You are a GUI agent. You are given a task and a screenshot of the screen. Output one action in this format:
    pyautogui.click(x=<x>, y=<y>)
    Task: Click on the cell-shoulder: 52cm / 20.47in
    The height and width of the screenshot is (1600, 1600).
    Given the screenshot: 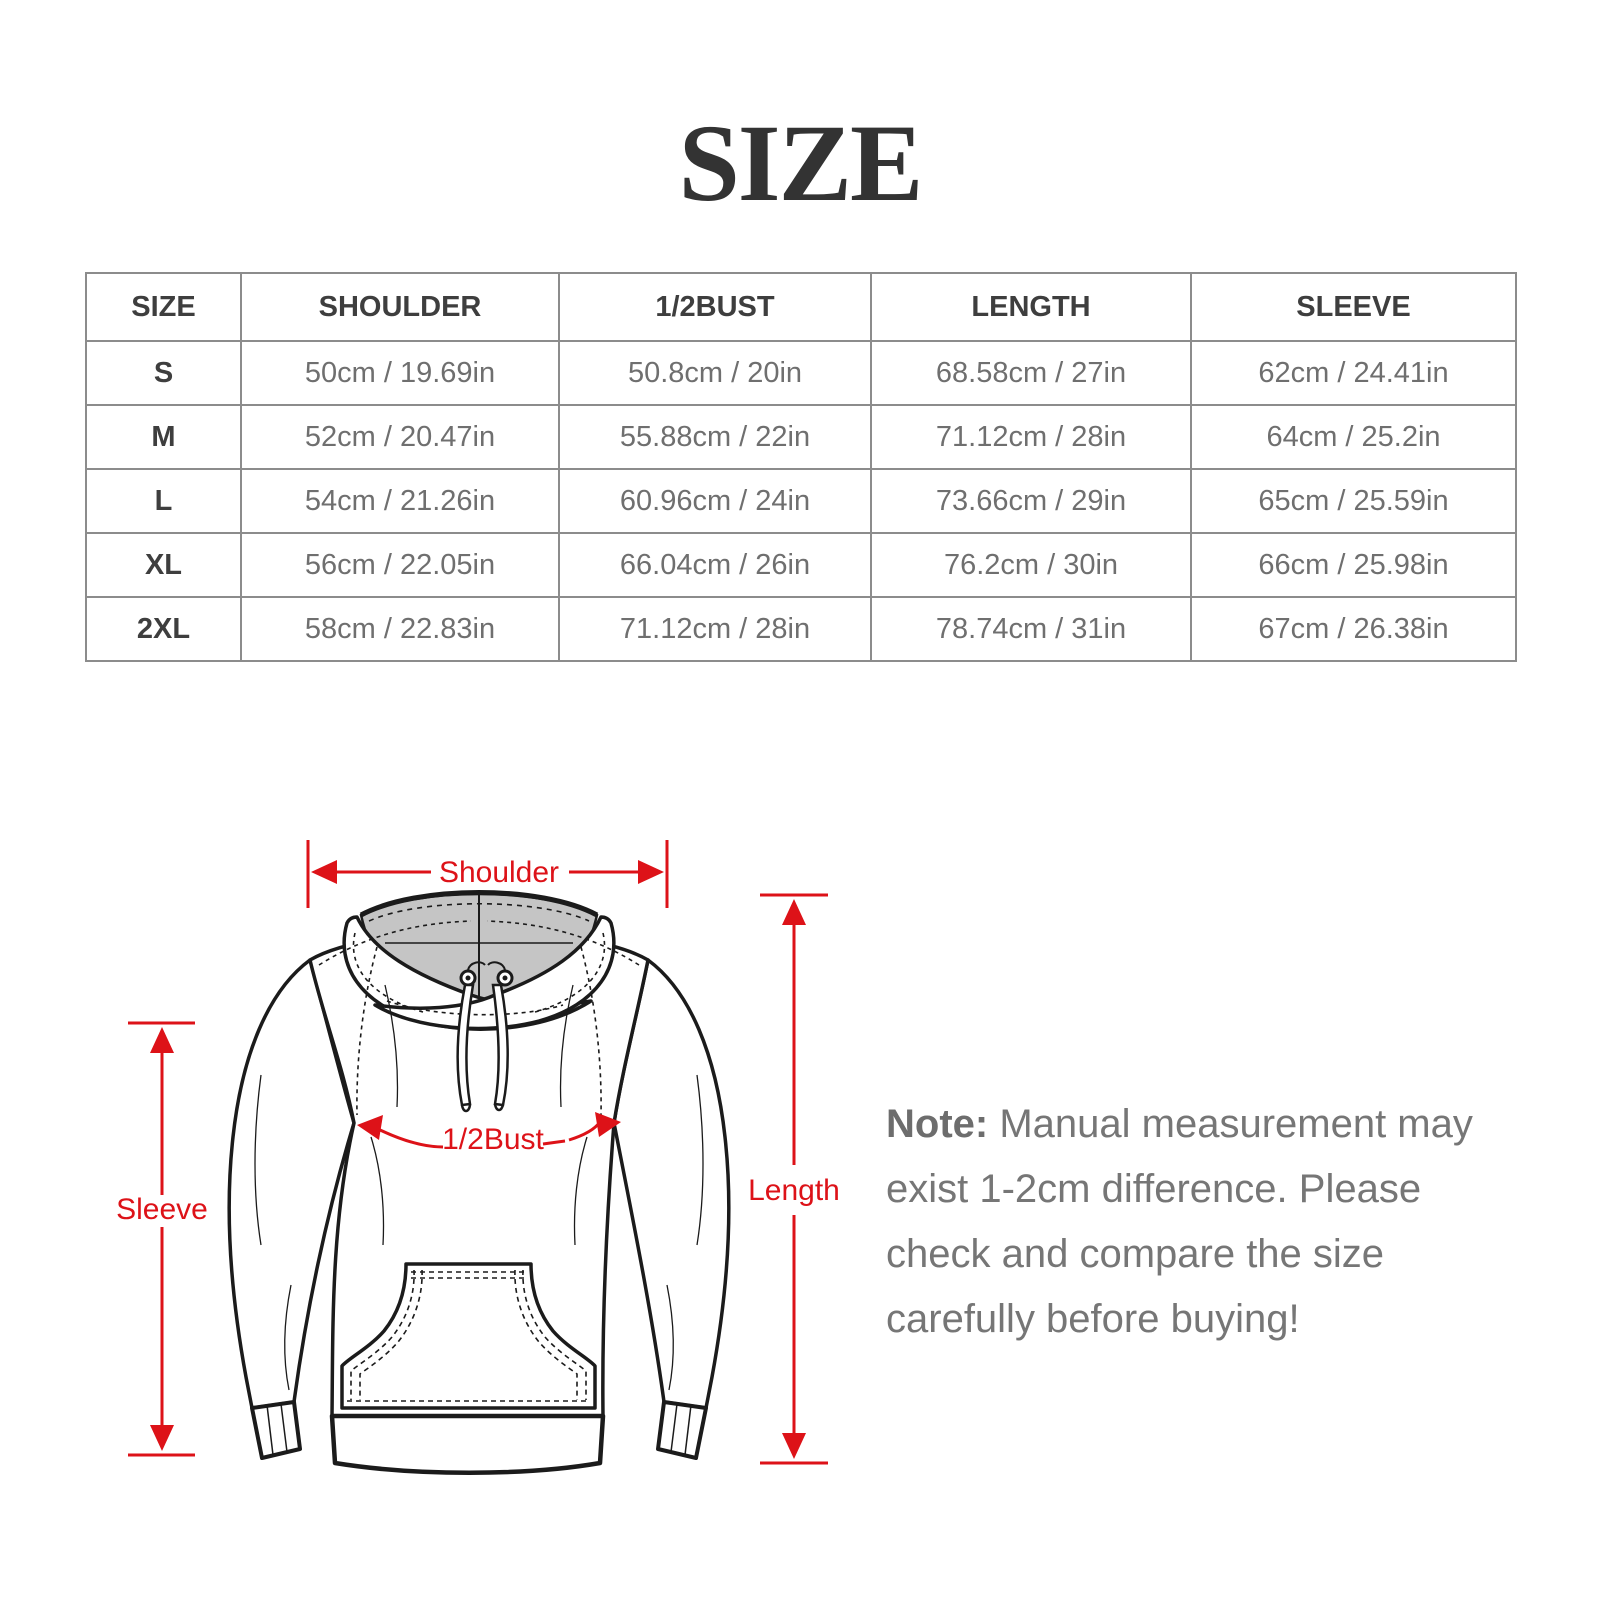 What is the action you would take?
    pyautogui.click(x=400, y=437)
    